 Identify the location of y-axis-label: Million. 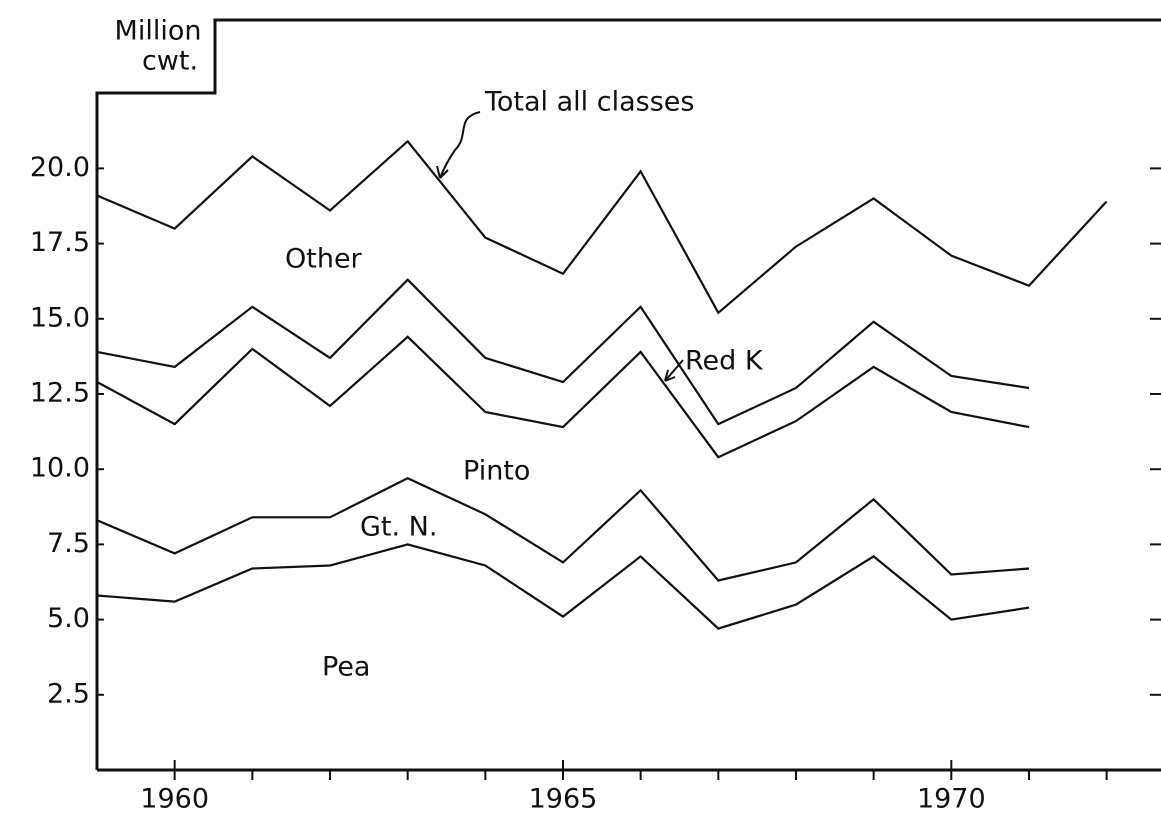
(158, 31).